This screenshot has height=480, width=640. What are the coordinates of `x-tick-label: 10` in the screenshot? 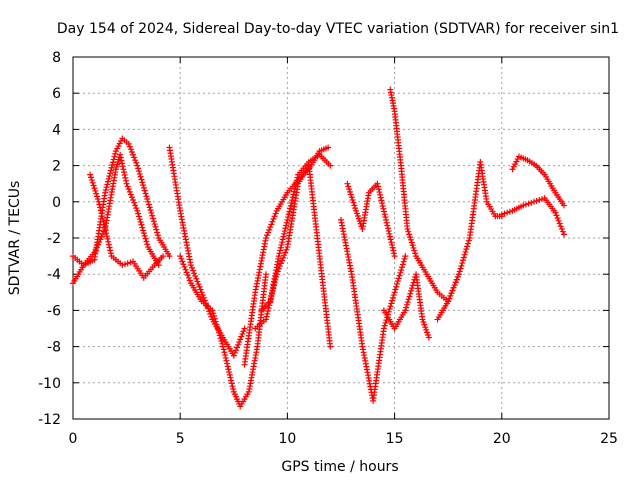 It's located at (287, 439).